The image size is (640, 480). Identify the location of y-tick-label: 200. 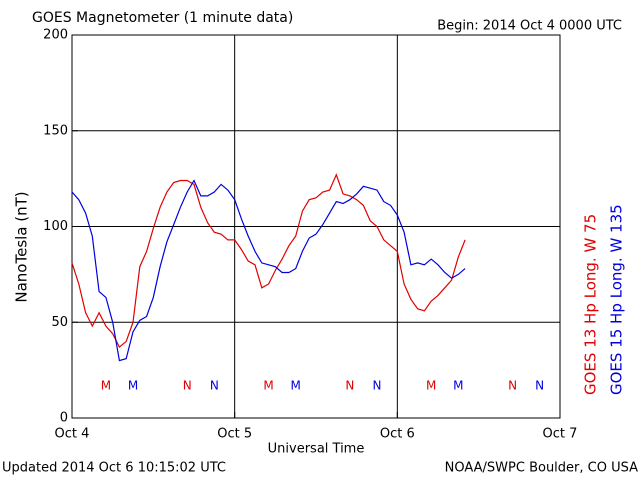
(55, 35).